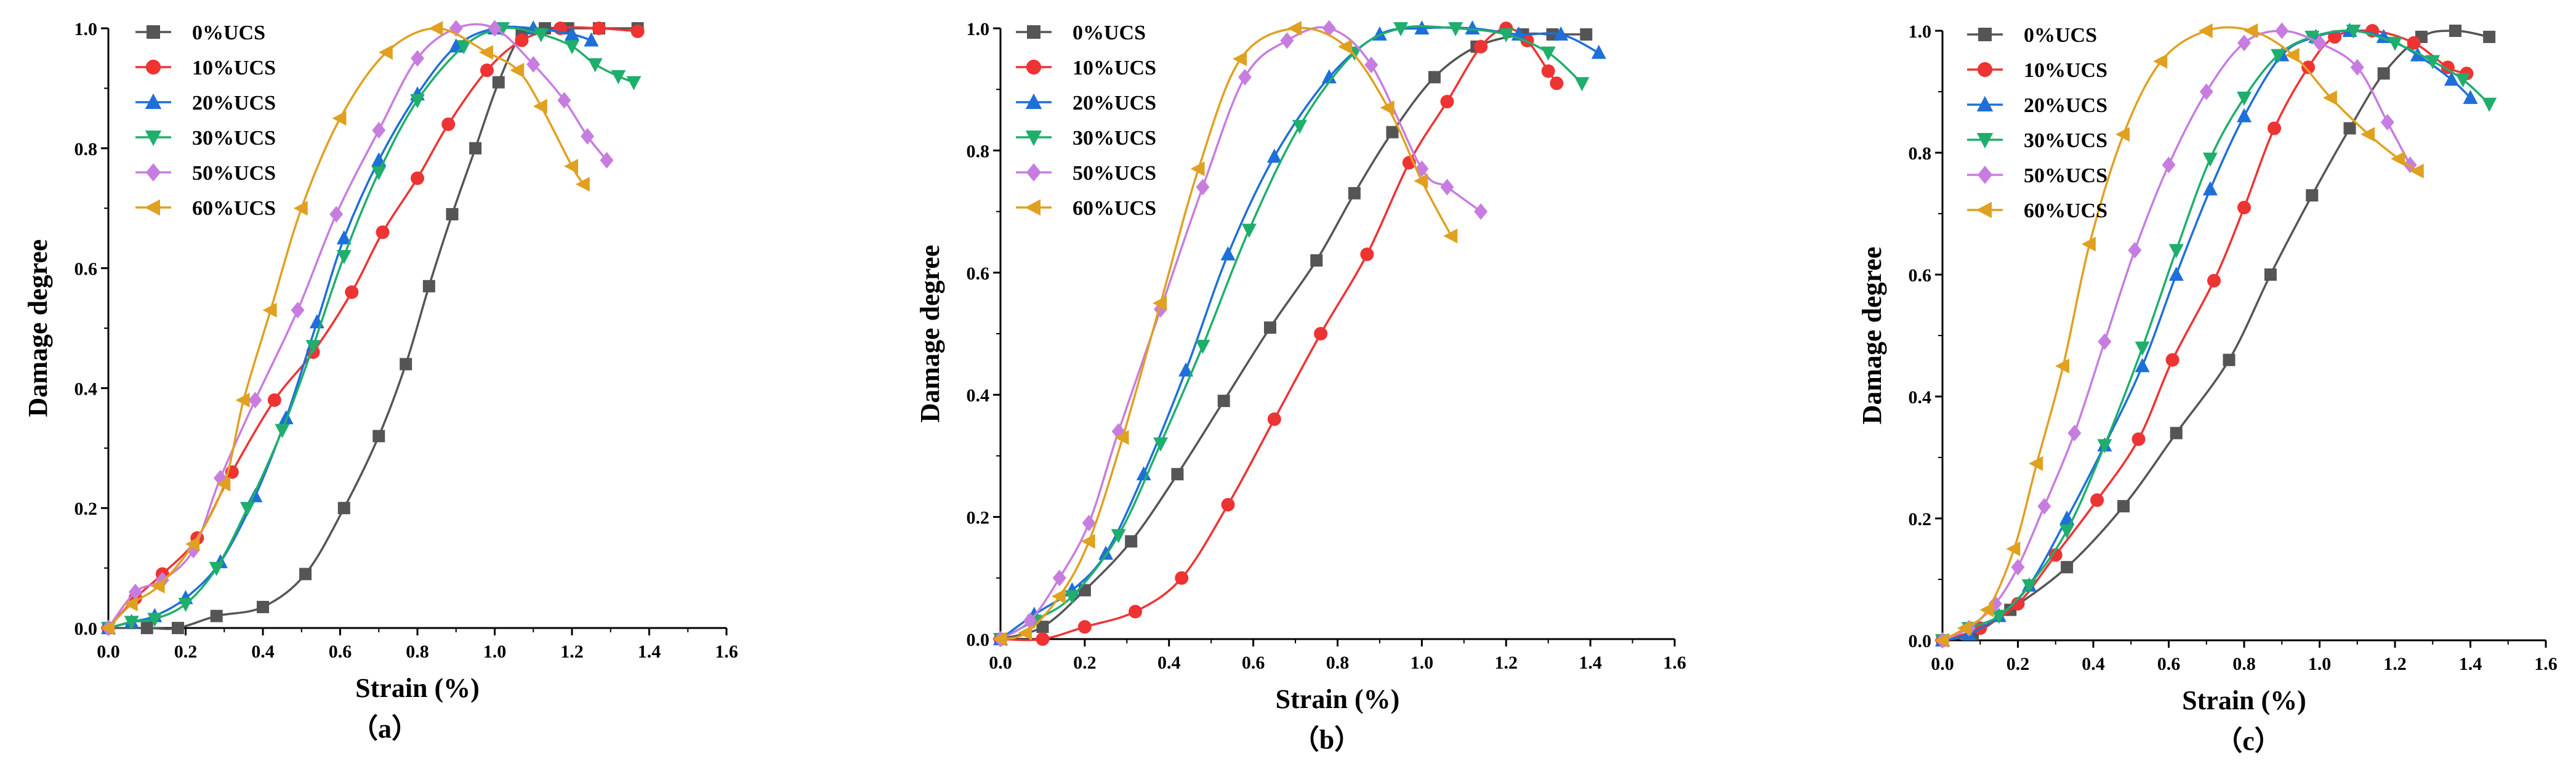 The image size is (2576, 777). What do you see at coordinates (385, 729) in the screenshot?
I see `panel-caption: （a）` at bounding box center [385, 729].